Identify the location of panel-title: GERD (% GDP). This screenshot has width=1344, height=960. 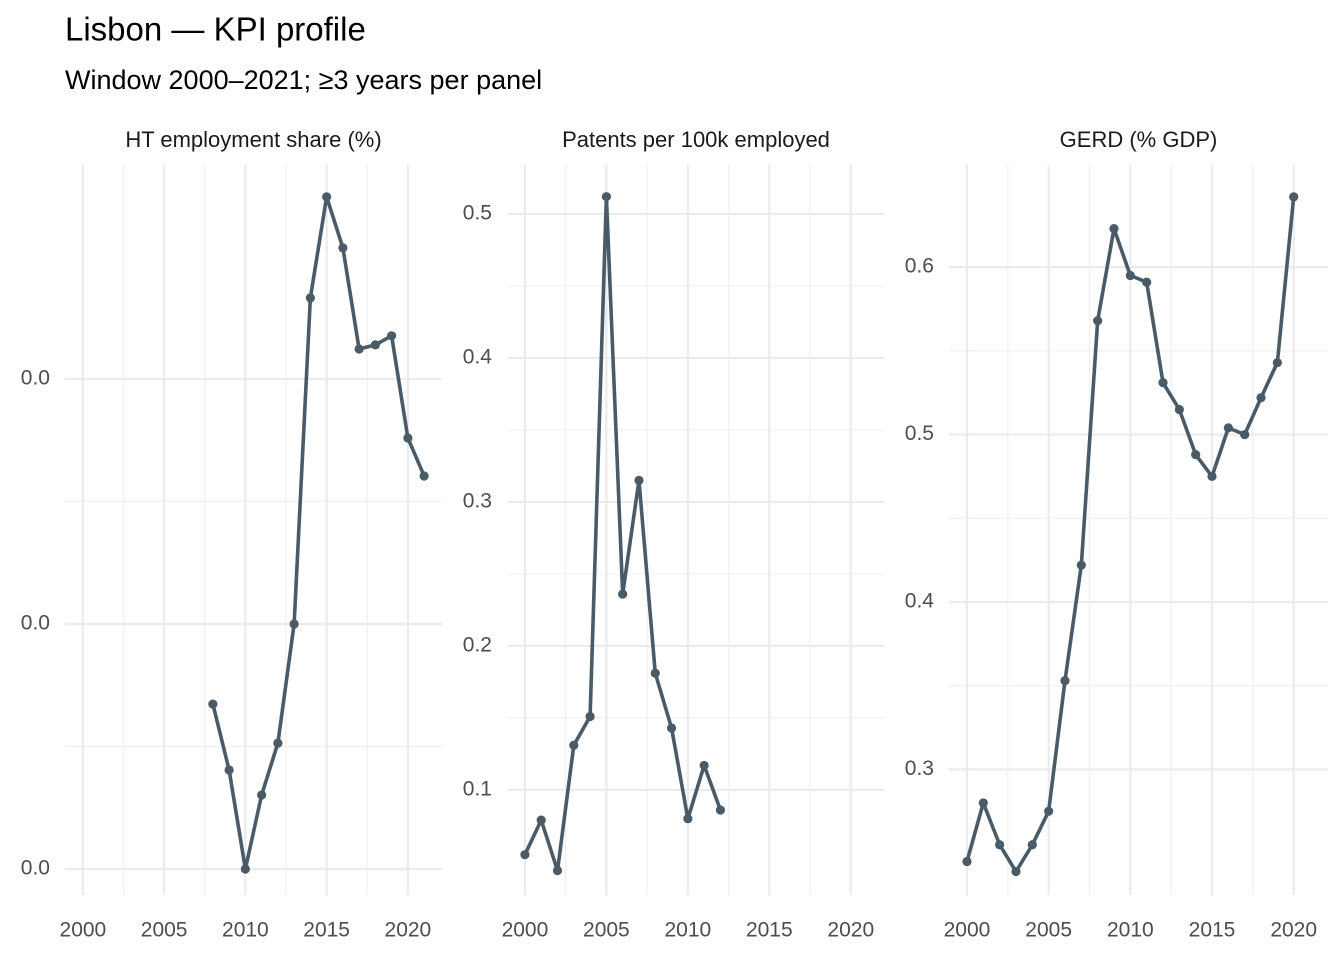
(1139, 139).